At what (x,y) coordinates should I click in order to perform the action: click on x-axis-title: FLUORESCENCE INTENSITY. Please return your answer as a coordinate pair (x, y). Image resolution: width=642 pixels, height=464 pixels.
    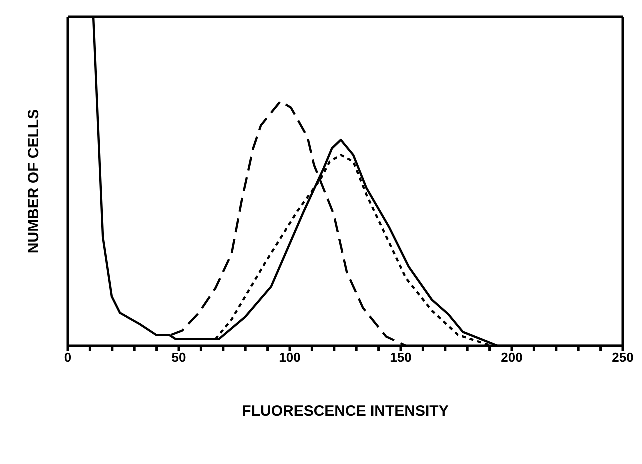
    Looking at the image, I should click on (345, 411).